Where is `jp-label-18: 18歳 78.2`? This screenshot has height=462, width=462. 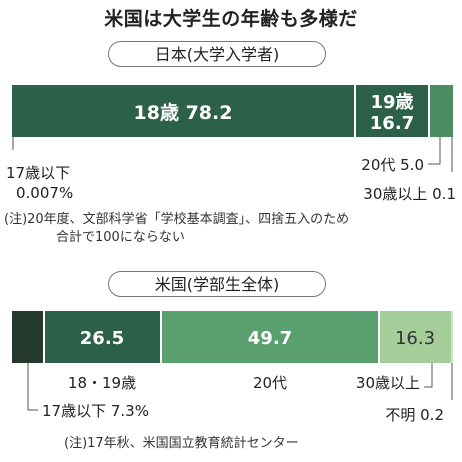
jp-label-18: 18歳 78.2 is located at coordinates (183, 113).